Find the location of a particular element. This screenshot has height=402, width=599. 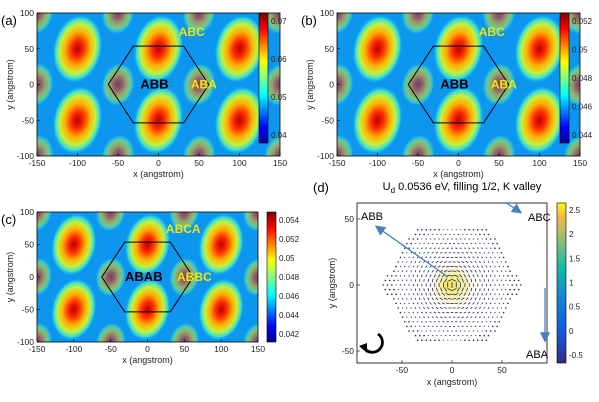

colorbar-tick-label: 0.042 is located at coordinates (289, 334).